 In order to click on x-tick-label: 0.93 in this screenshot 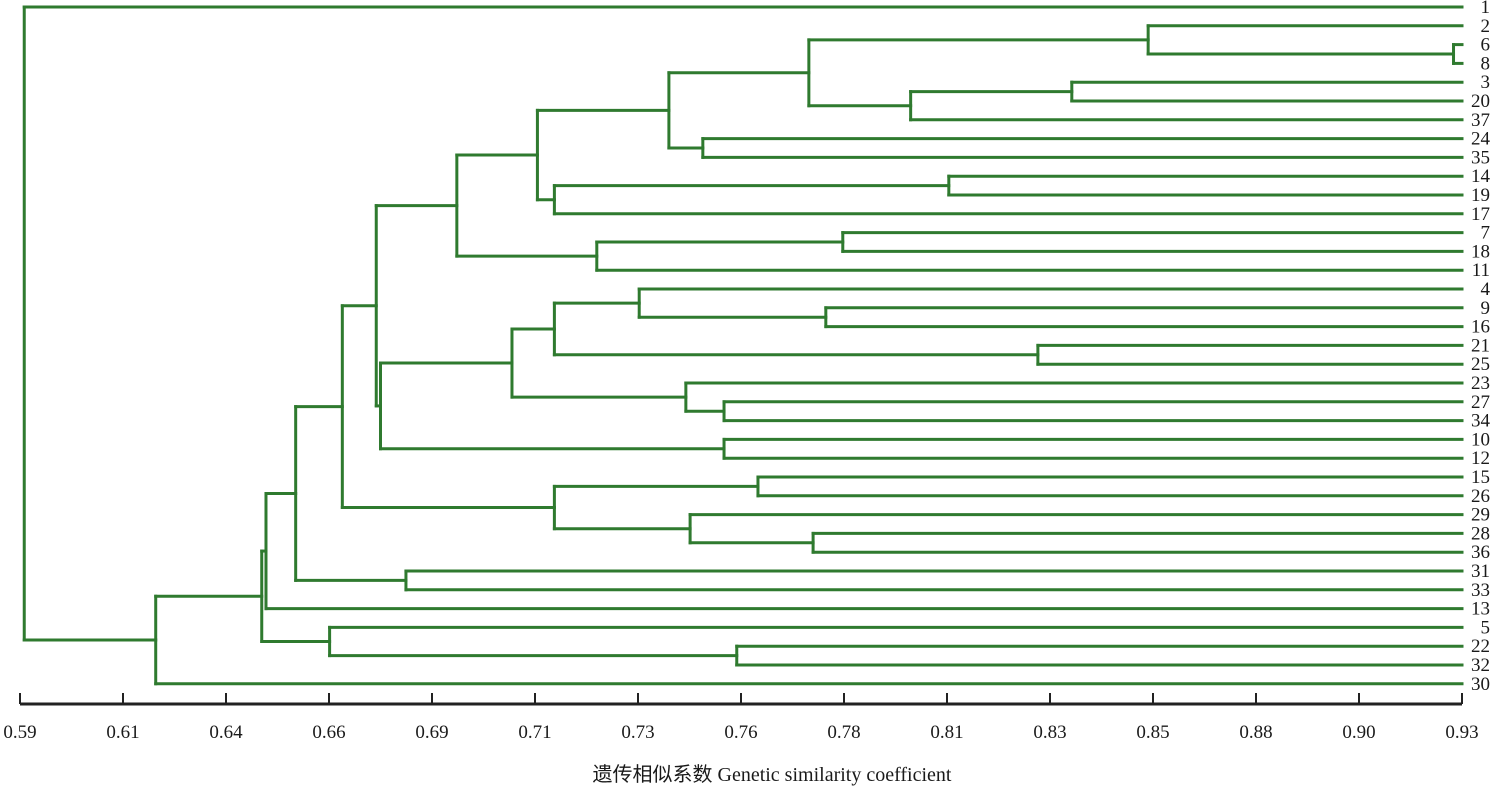, I will do `click(1461, 732)`.